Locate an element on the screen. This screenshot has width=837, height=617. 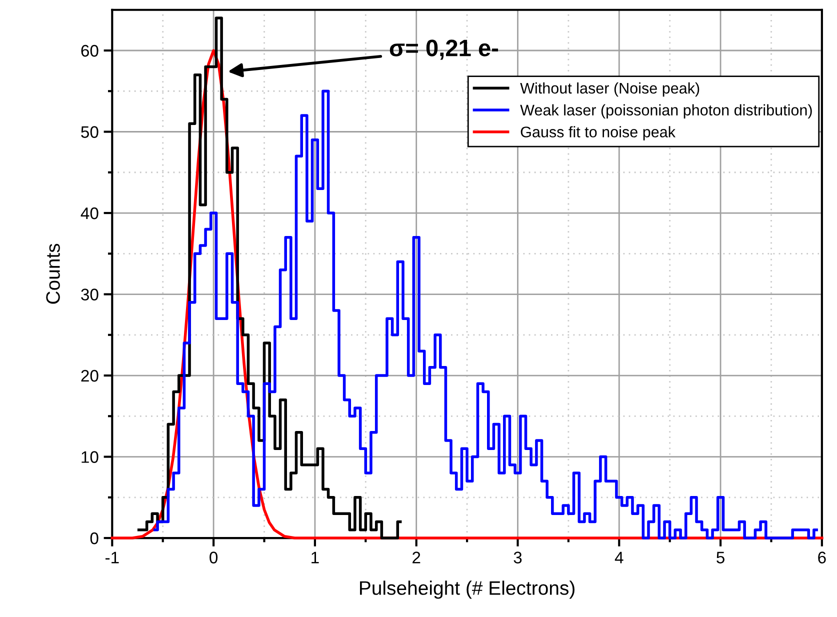
legend-label: Gauss fit to noise peak is located at coordinates (598, 133).